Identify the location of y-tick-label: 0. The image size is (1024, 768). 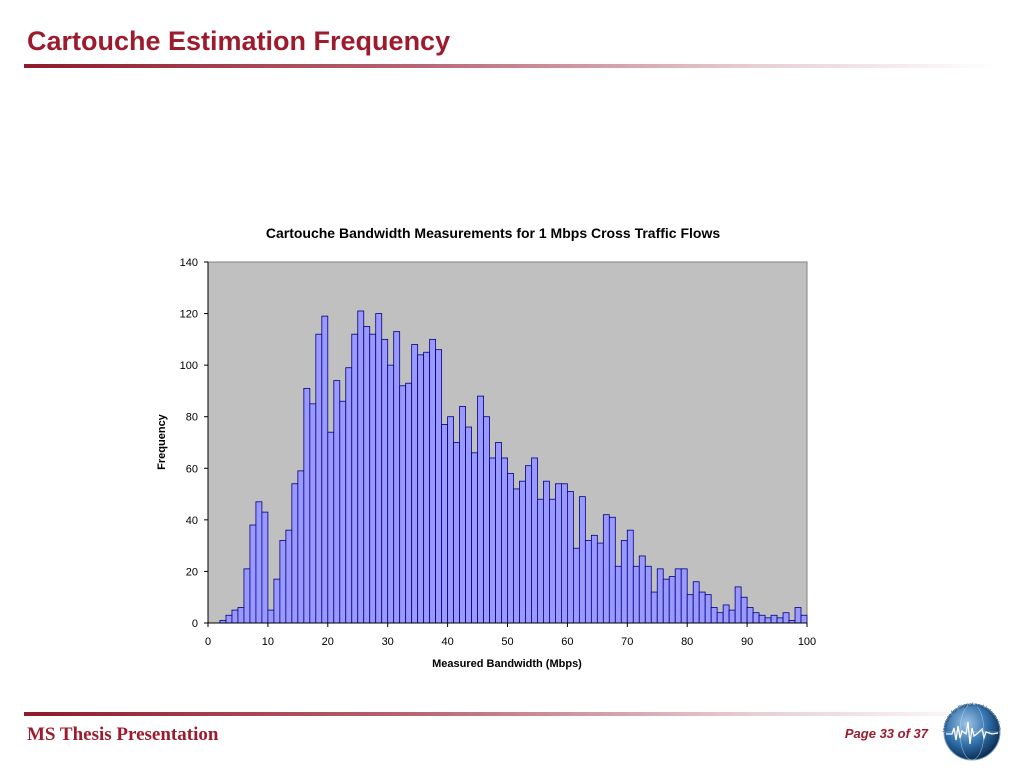
(195, 624).